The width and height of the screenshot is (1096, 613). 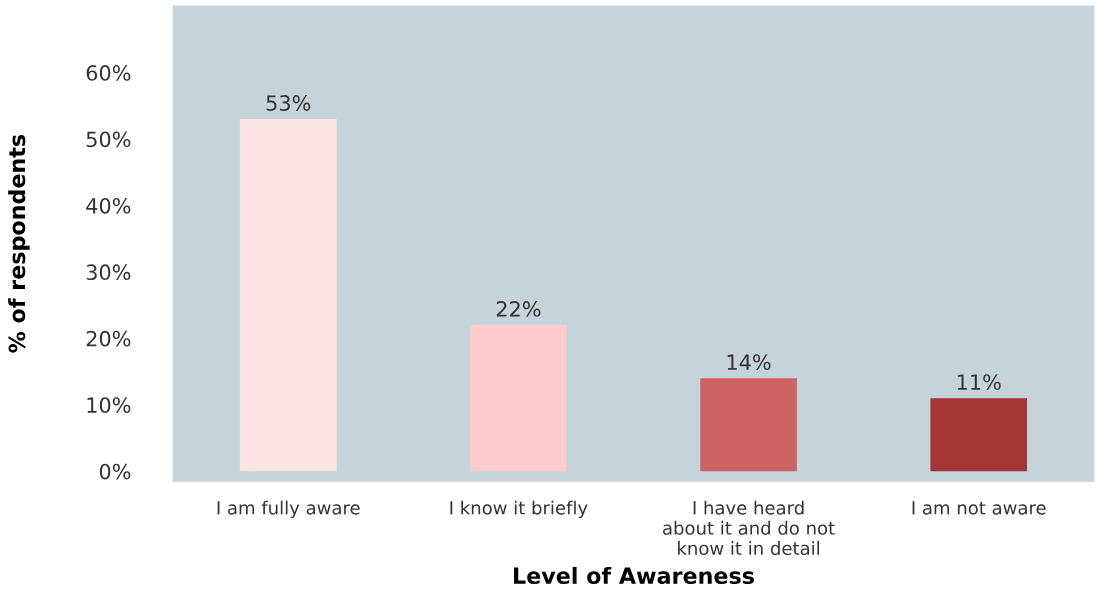 What do you see at coordinates (979, 508) in the screenshot?
I see `x-tick-label: I am not aware` at bounding box center [979, 508].